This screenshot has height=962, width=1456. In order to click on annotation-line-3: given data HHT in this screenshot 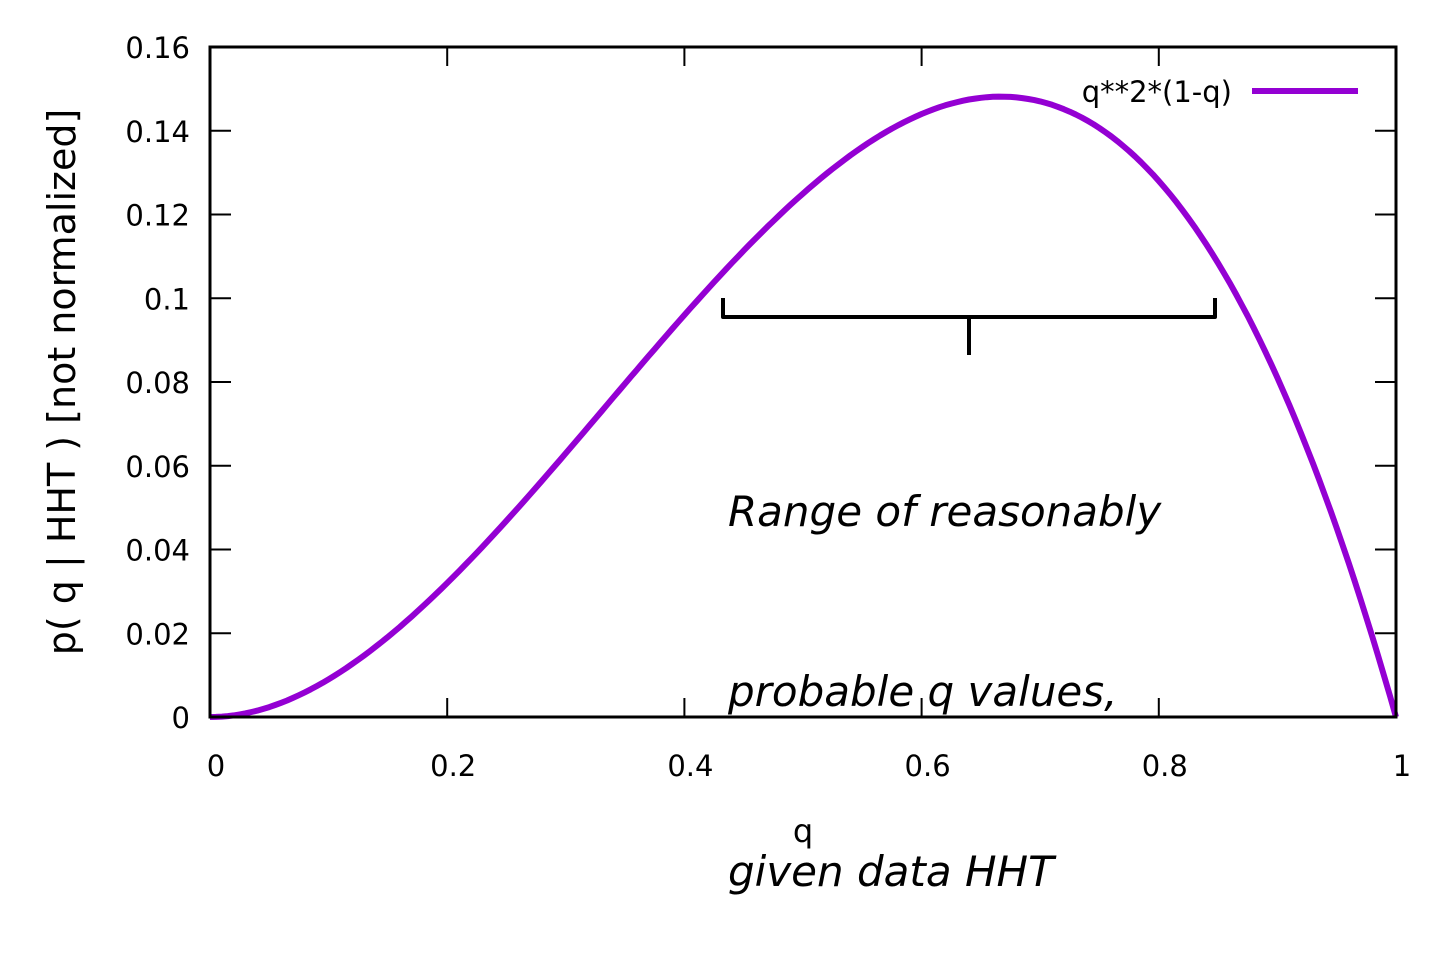, I will do `click(891, 871)`.